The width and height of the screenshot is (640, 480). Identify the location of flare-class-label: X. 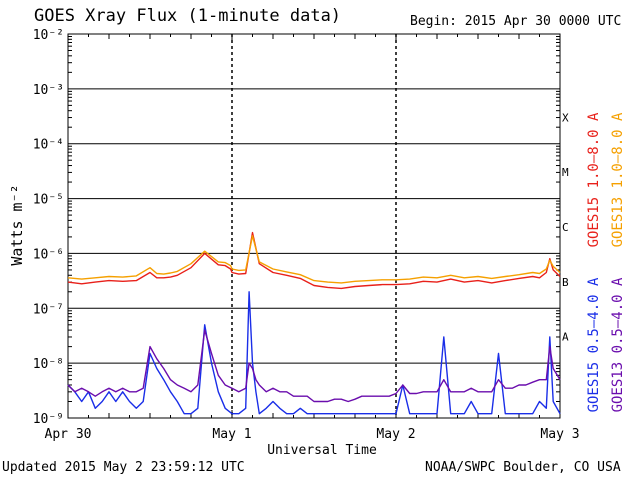
(565, 117).